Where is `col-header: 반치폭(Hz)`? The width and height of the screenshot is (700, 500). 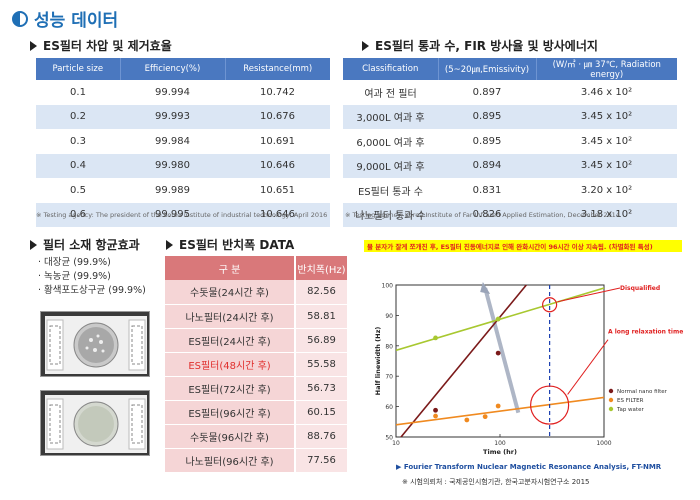 col-header: 반치폭(Hz) is located at coordinates (321, 268).